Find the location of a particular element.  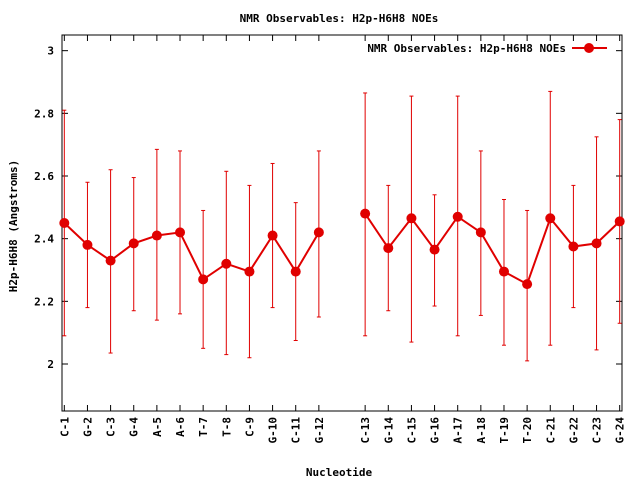

x-tick-label: G-12 is located at coordinates (319, 430).